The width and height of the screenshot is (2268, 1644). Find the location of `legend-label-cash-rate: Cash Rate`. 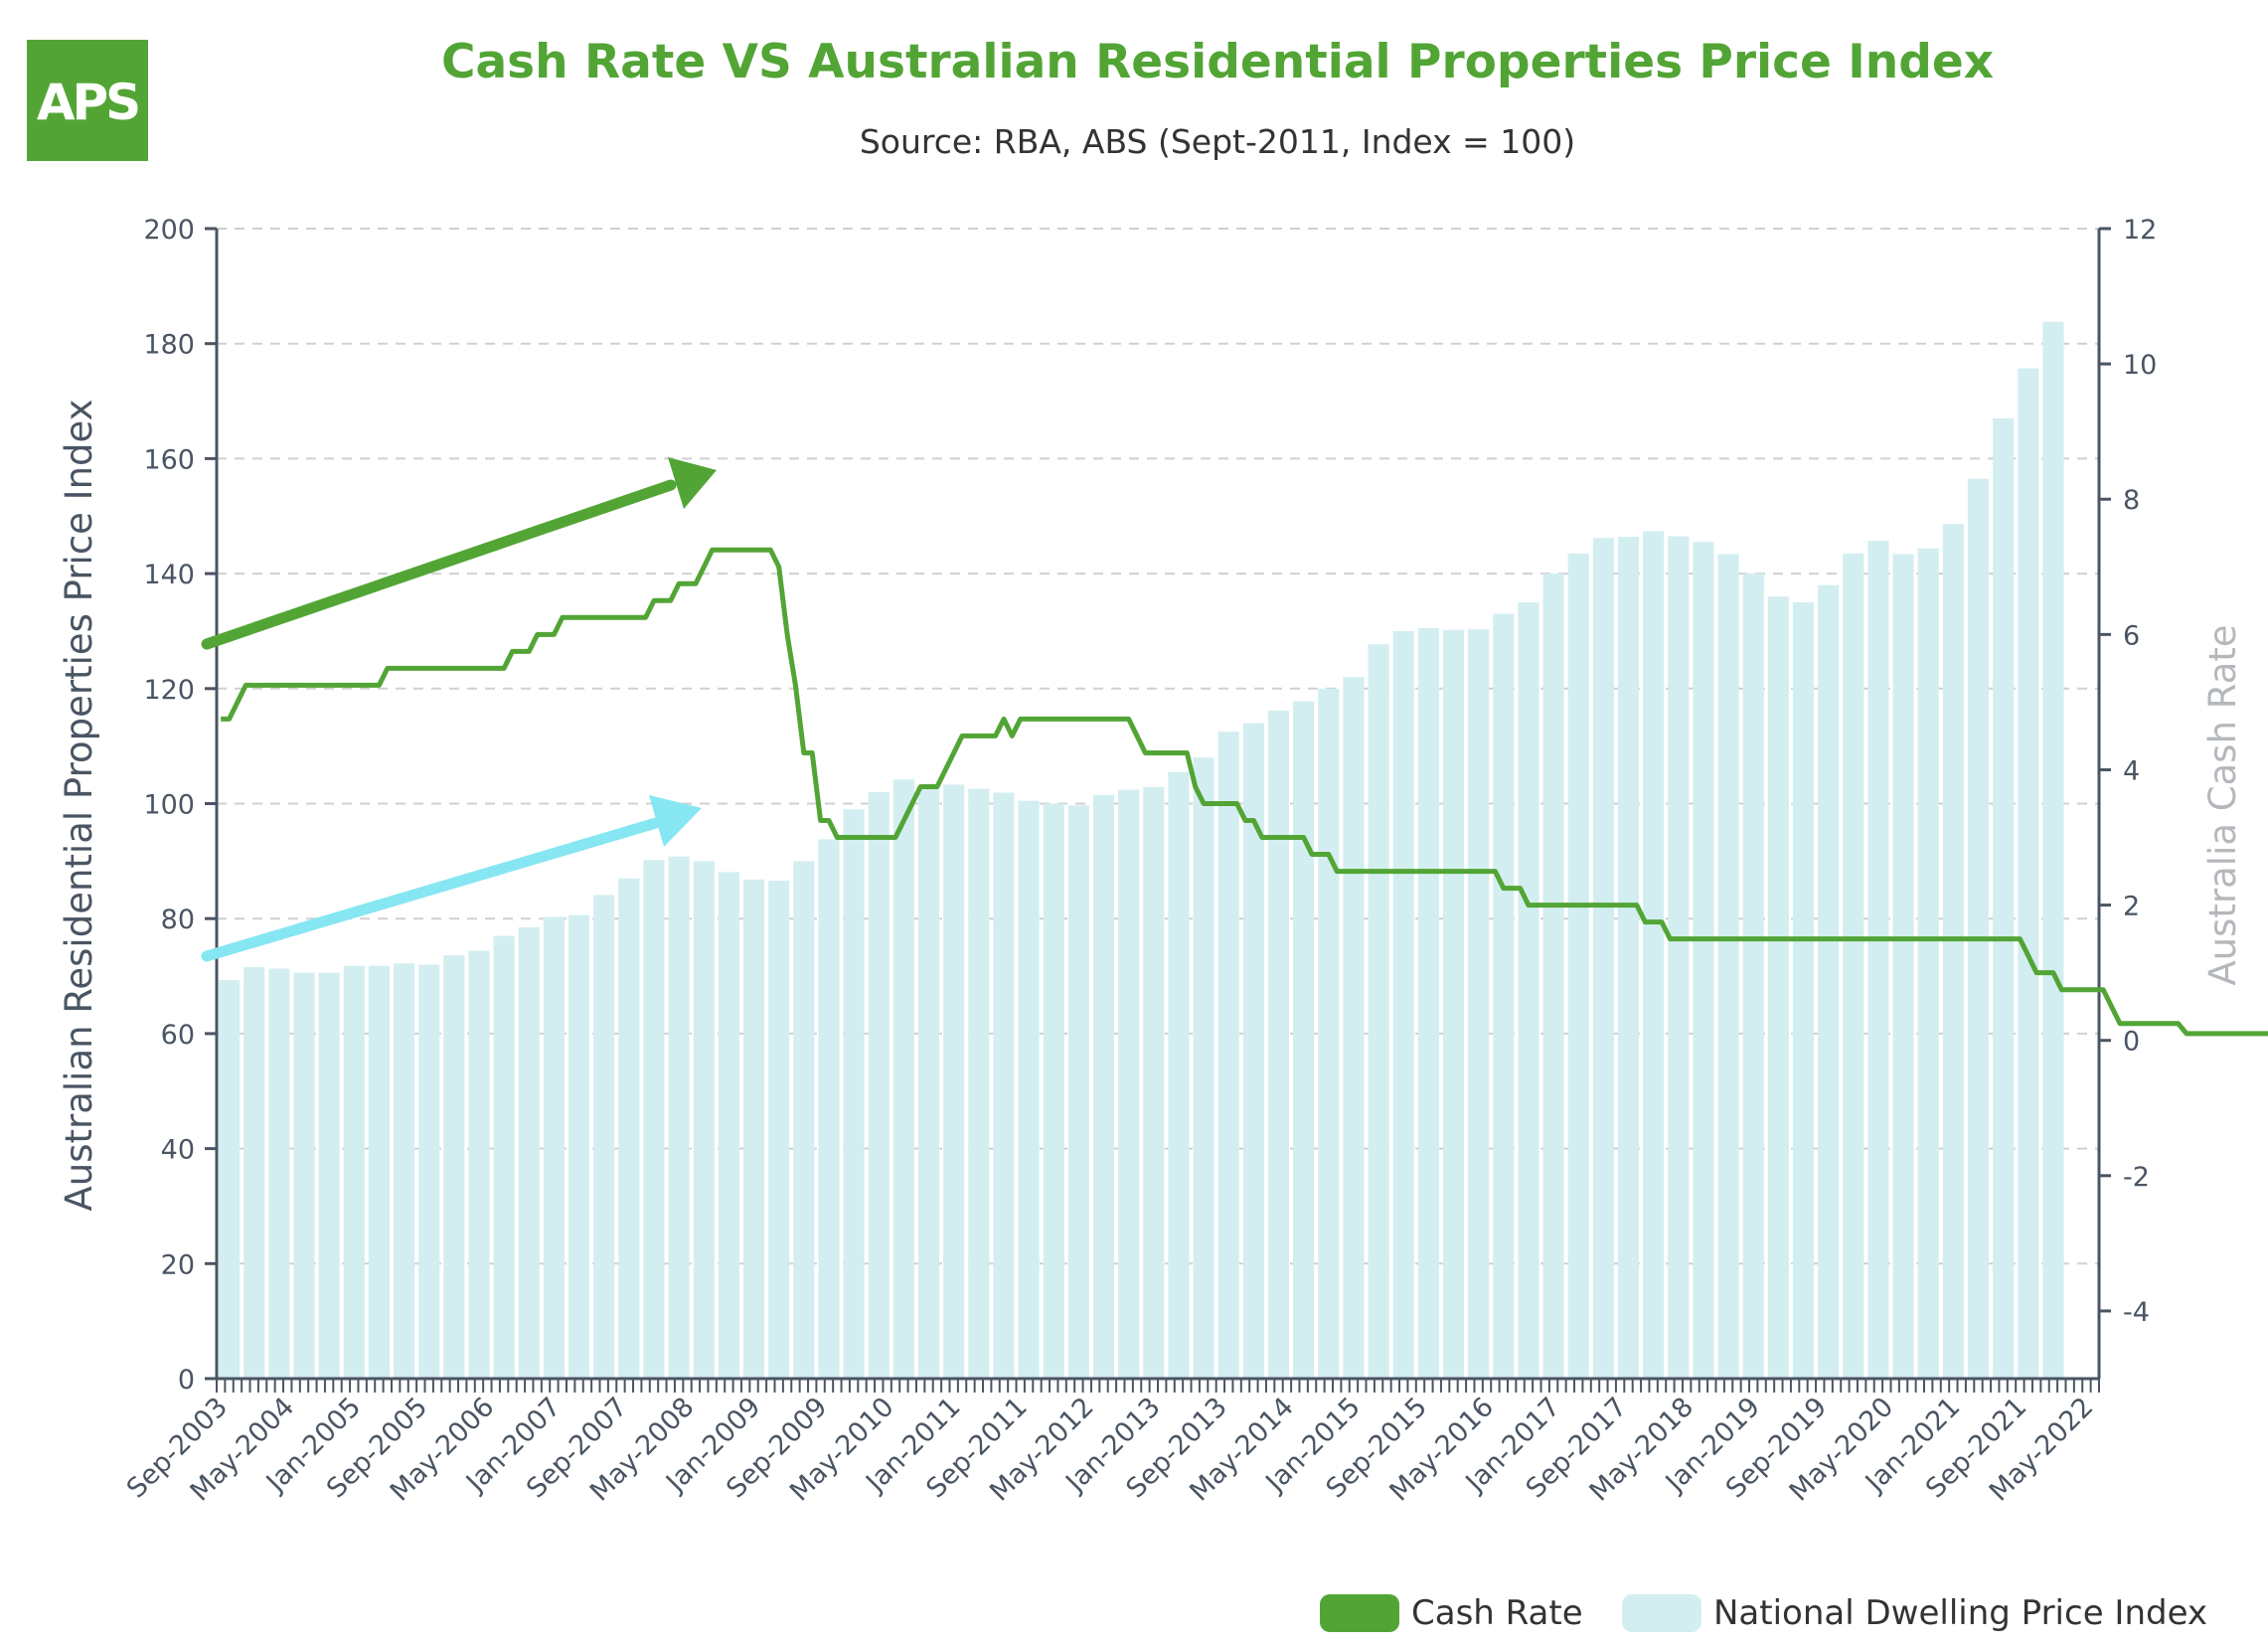

legend-label-cash-rate: Cash Rate is located at coordinates (1497, 1613).